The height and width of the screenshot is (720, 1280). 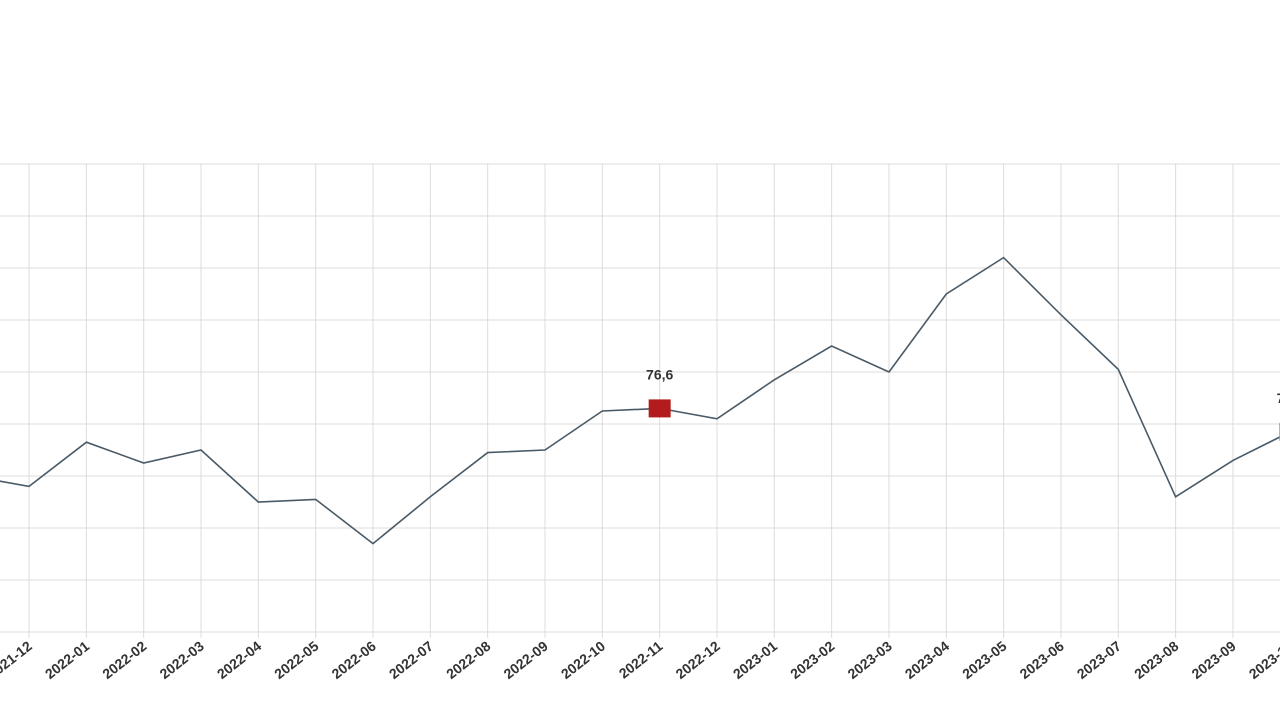 I want to click on x-tick-label: 2022-10, so click(x=583, y=660).